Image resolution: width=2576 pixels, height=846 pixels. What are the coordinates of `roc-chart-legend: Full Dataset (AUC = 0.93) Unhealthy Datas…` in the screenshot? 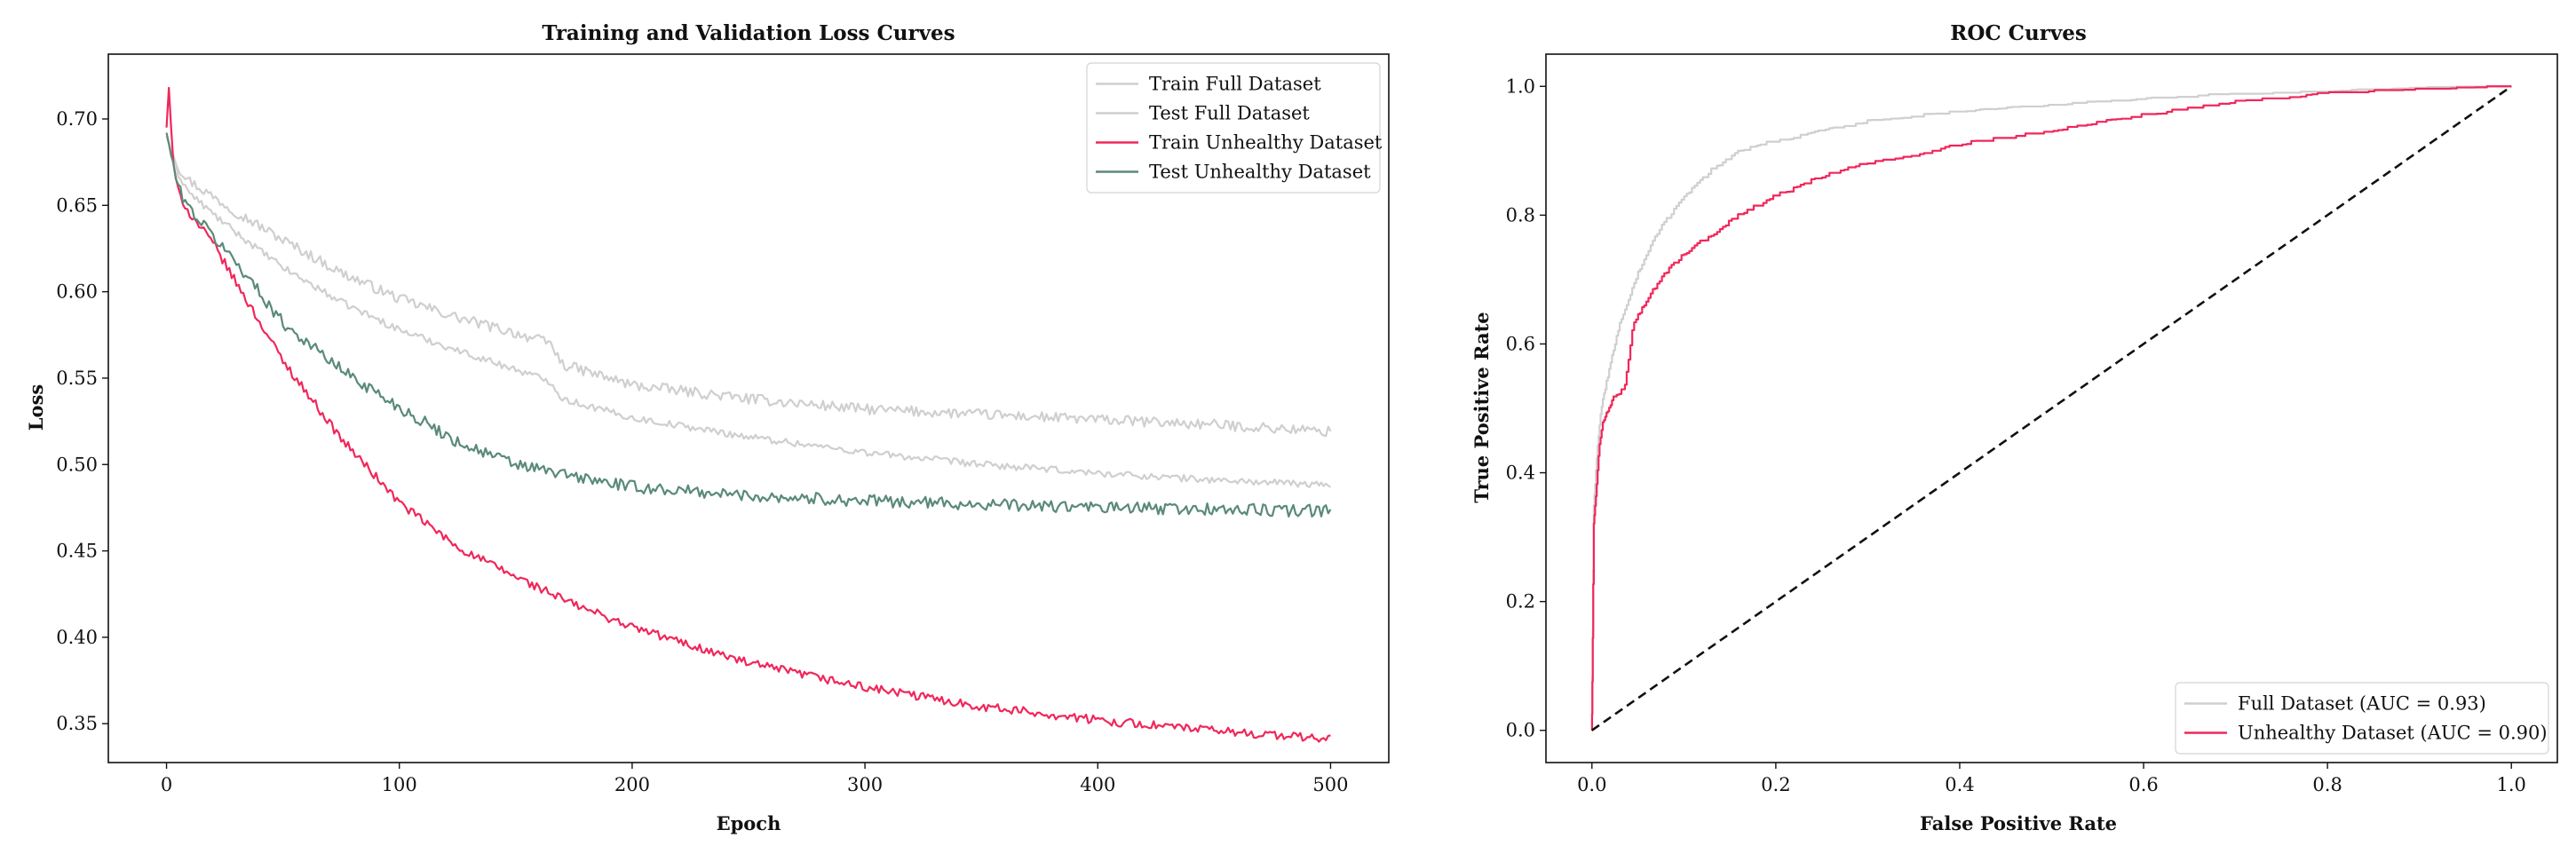 It's located at (2362, 718).